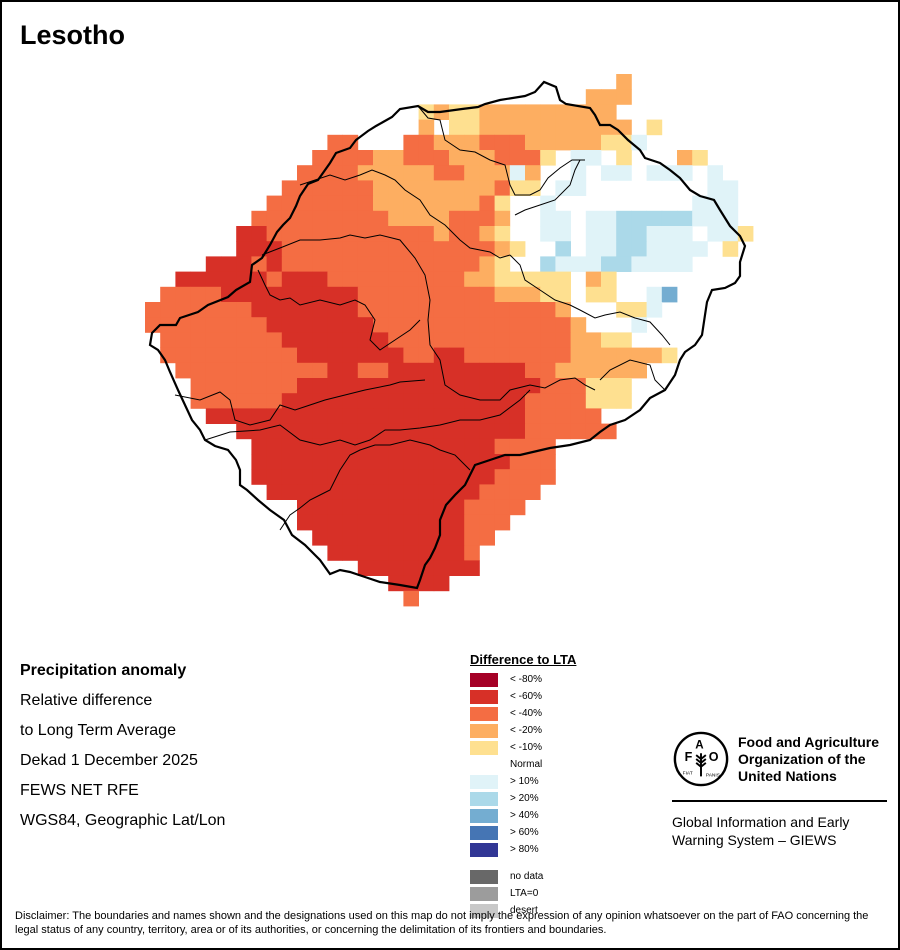  What do you see at coordinates (98, 730) in the screenshot?
I see `info-line: to Long Term Average` at bounding box center [98, 730].